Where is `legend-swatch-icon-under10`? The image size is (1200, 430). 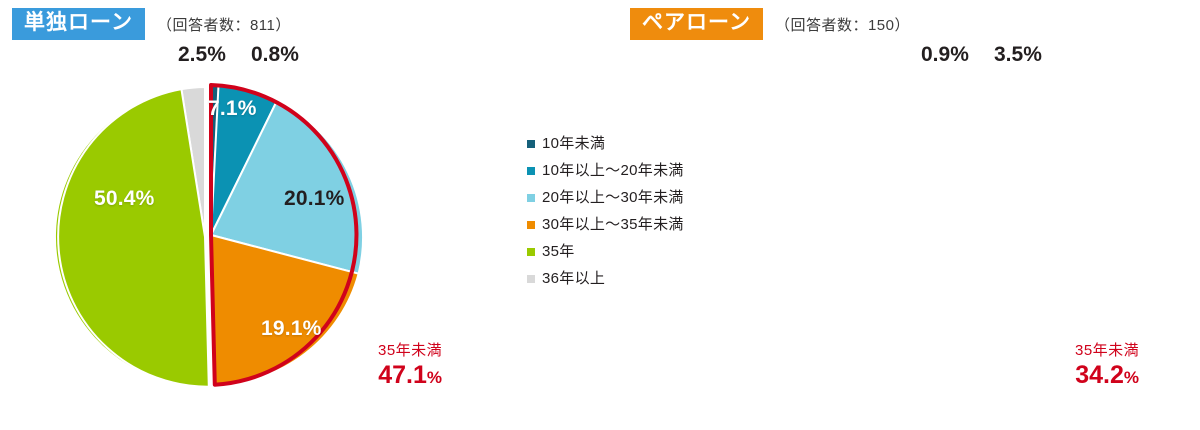 legend-swatch-icon-under10 is located at coordinates (531, 143).